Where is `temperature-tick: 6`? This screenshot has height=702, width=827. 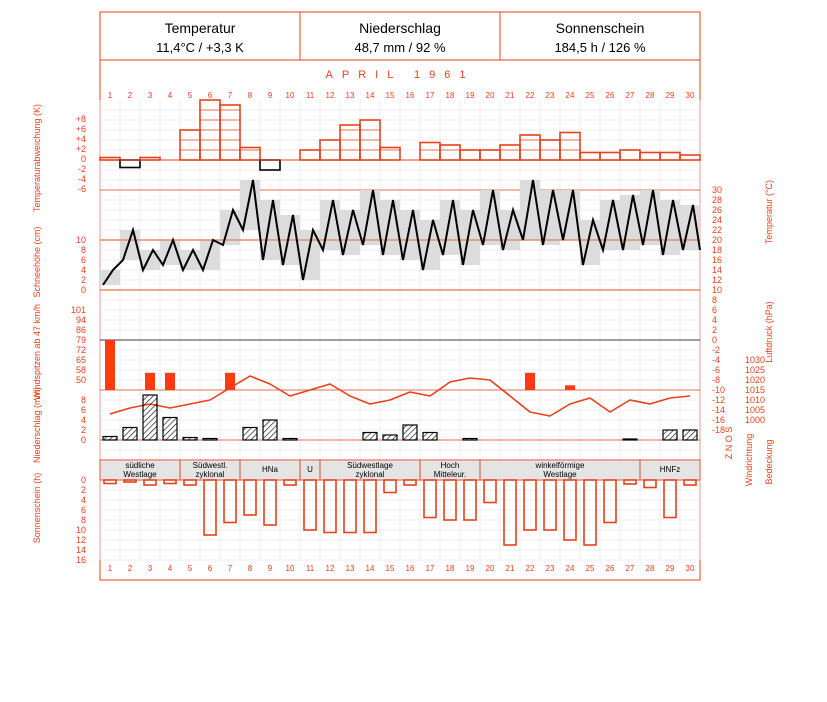
temperature-tick: 6 is located at coordinates (714, 310).